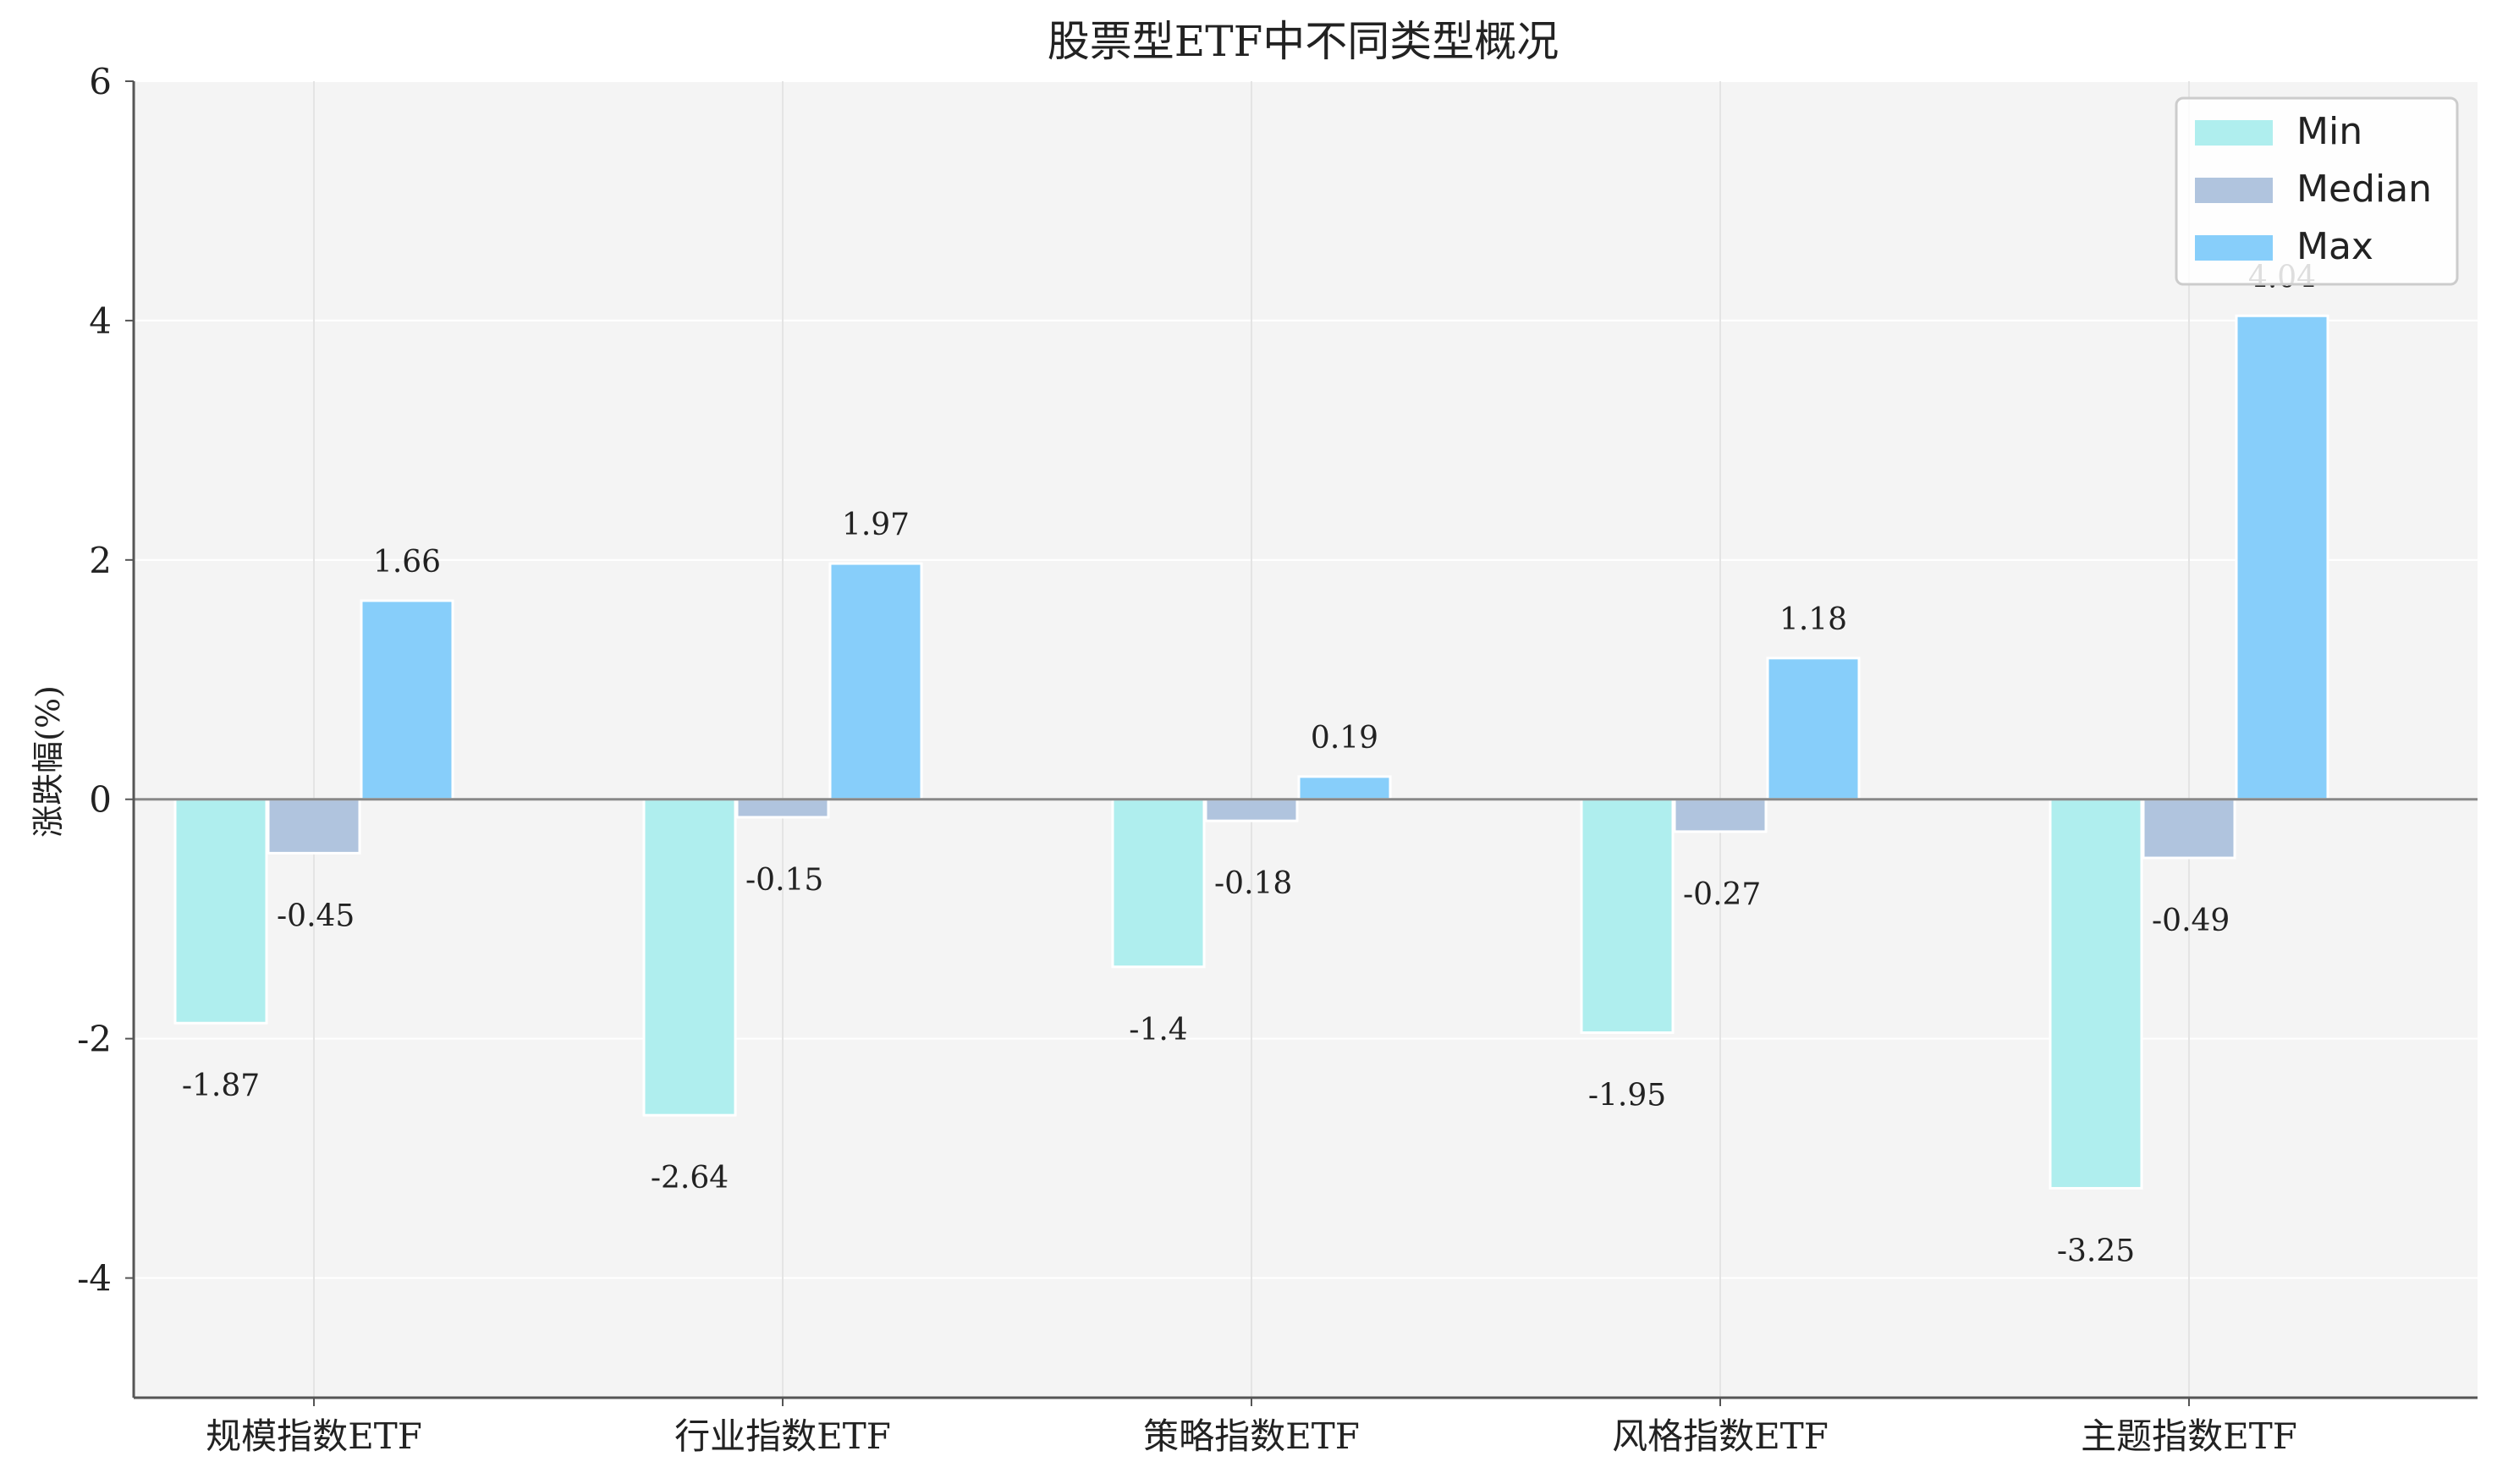 The height and width of the screenshot is (1484, 2497). What do you see at coordinates (1627, 1096) in the screenshot?
I see `data-label-min: -1.95` at bounding box center [1627, 1096].